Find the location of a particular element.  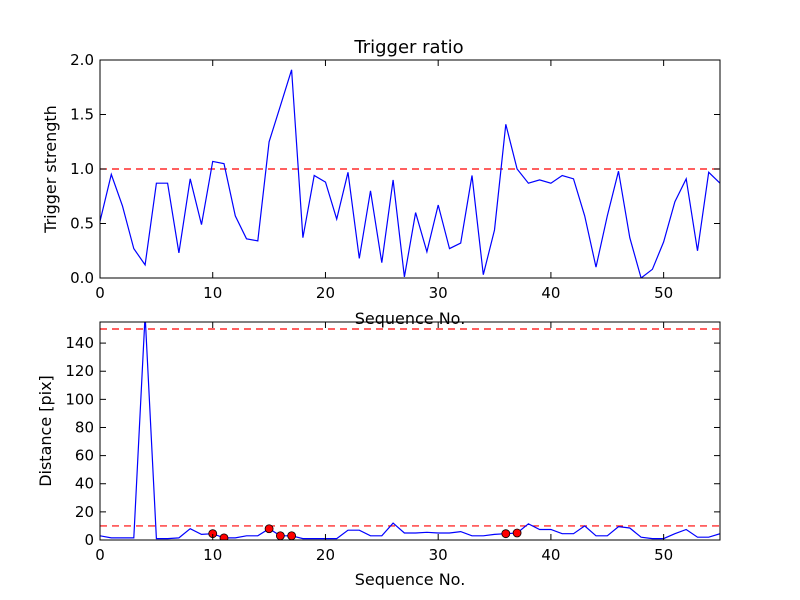

y-tick-label: 100 is located at coordinates (79, 399).